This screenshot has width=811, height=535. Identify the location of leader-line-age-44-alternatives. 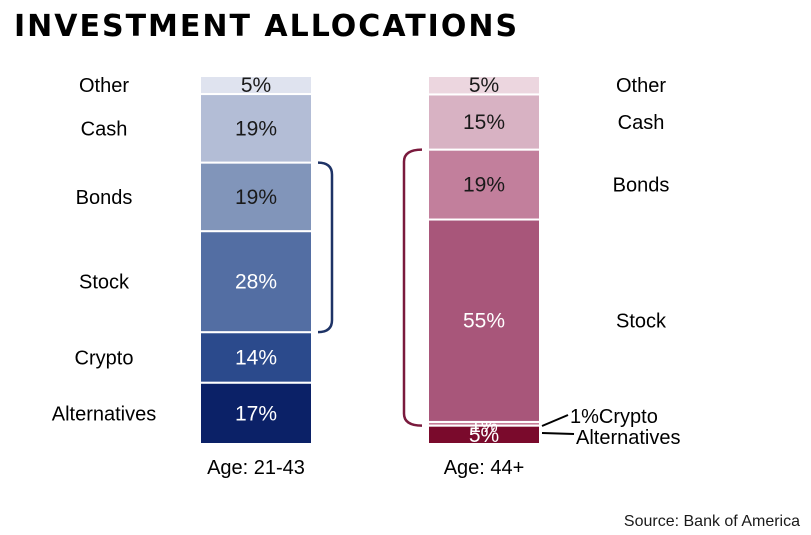
(558, 433).